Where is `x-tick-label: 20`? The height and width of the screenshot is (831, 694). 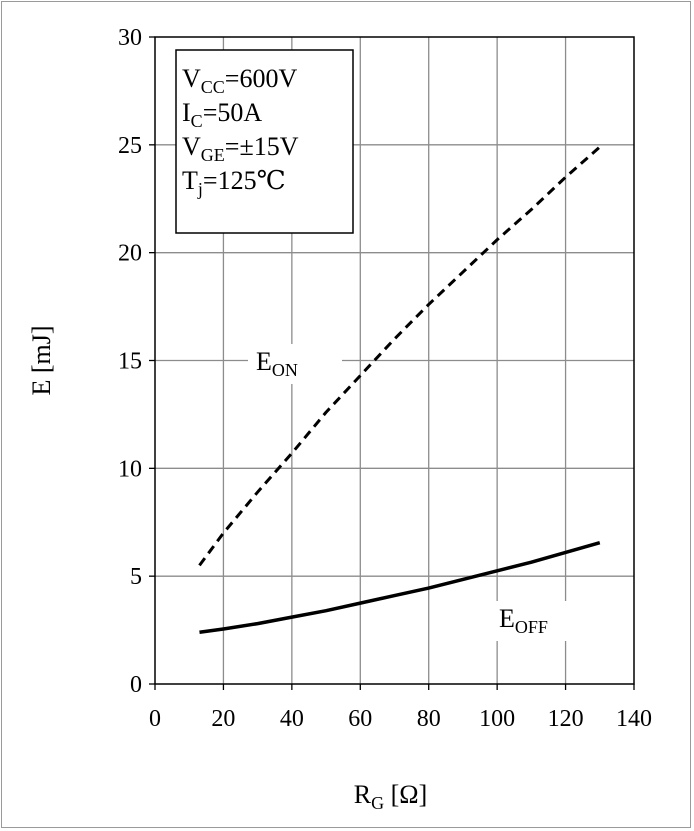
x-tick-label: 20 is located at coordinates (223, 719).